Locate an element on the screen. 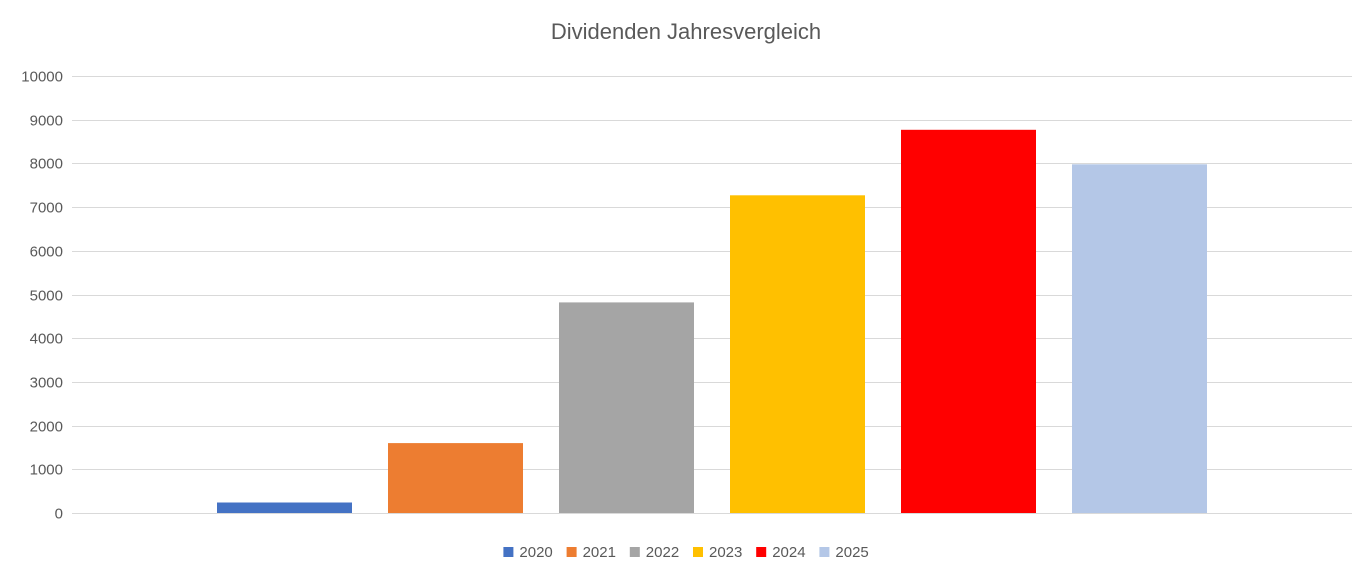  legend-swatch-2023 is located at coordinates (698, 552).